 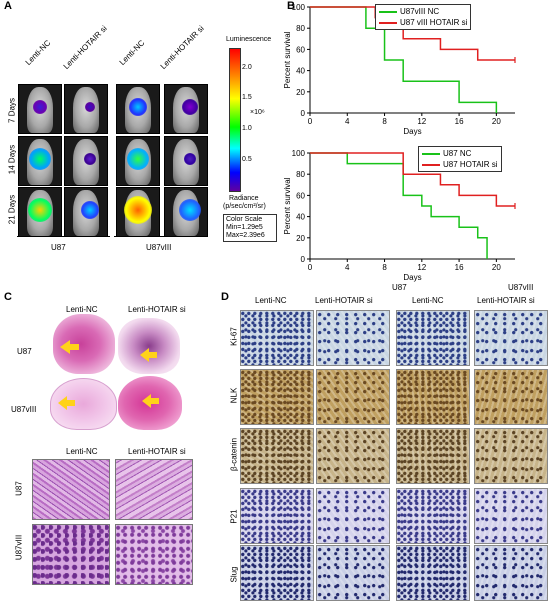 What do you see at coordinates (420, 11) in the screenshot?
I see `legend-label: U87vIII NC` at bounding box center [420, 11].